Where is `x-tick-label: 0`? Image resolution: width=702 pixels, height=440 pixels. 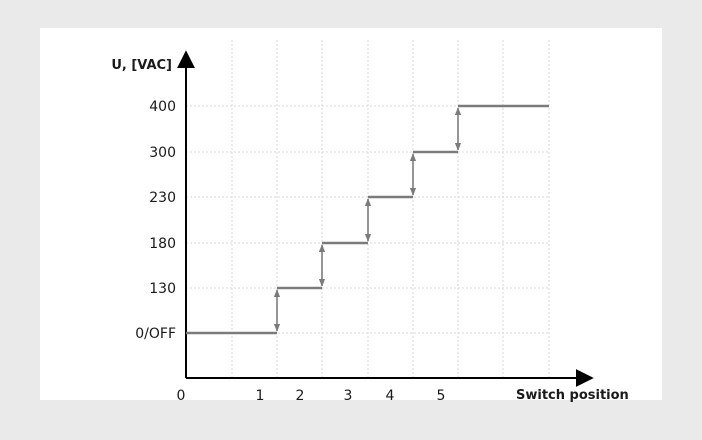 x-tick-label: 0 is located at coordinates (181, 396).